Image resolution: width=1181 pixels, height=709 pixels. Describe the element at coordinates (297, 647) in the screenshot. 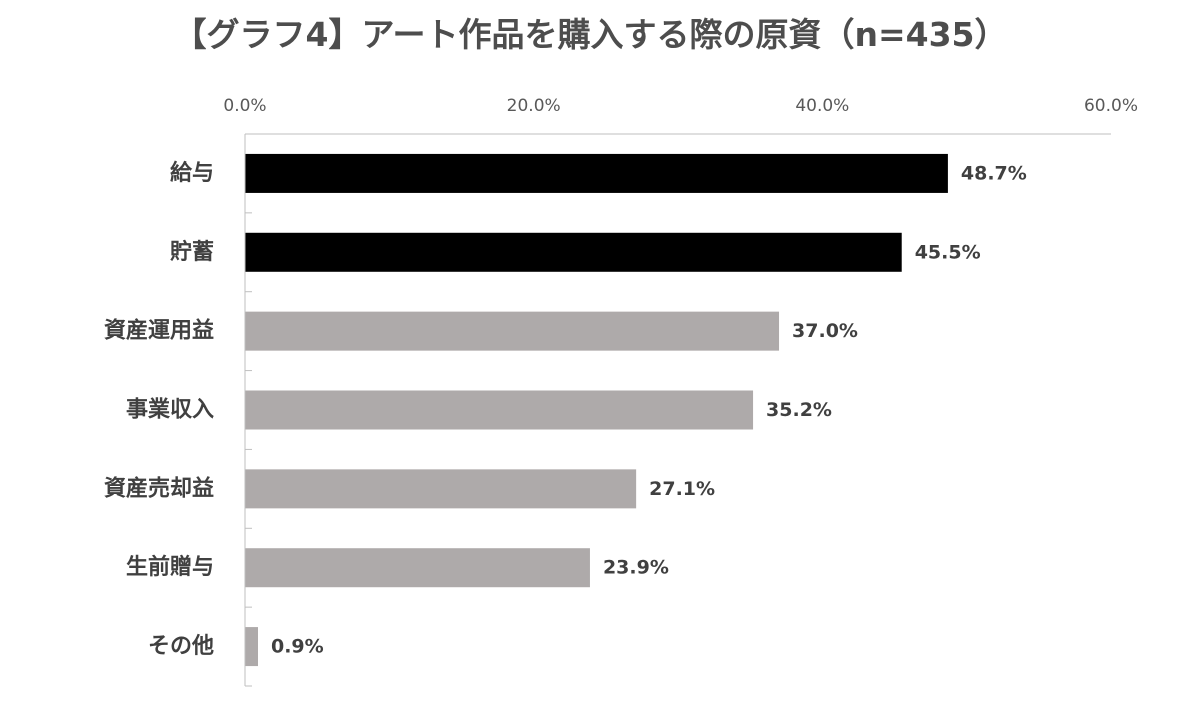

I see `value-label: 0.9%` at that location.